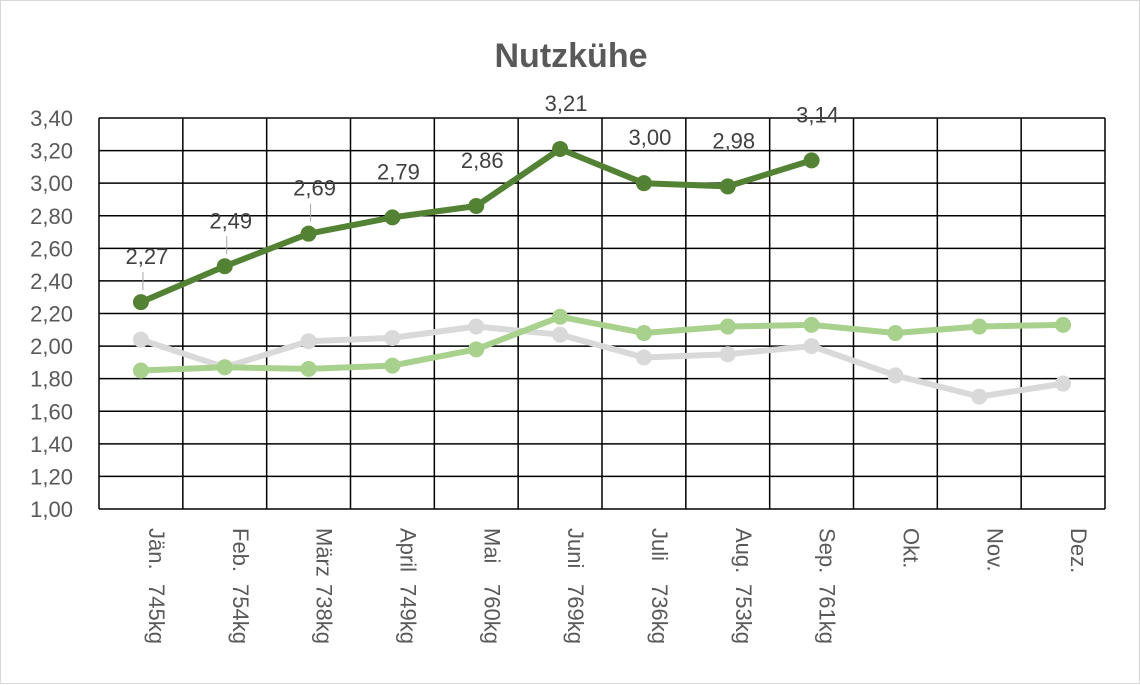 Image resolution: width=1140 pixels, height=685 pixels. Describe the element at coordinates (743, 614) in the screenshot. I see `x-tick-label-weight: 753kg` at that location.